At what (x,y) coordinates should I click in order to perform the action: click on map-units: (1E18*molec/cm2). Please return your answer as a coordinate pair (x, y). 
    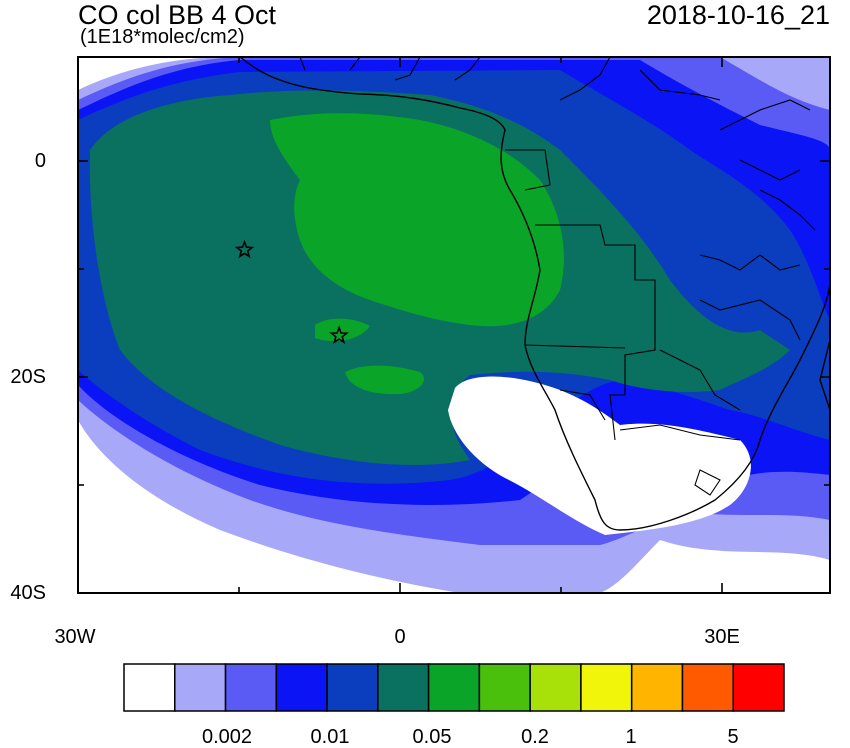
    Looking at the image, I should click on (162, 37).